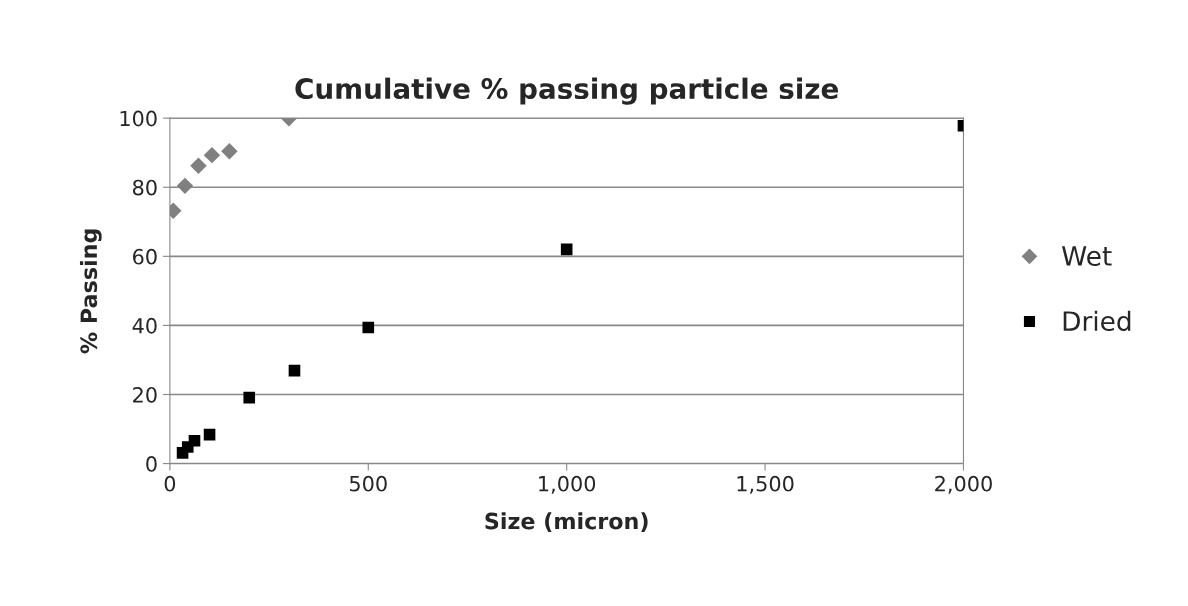 The image size is (1188, 606). I want to click on x-tick-label: 500, so click(368, 483).